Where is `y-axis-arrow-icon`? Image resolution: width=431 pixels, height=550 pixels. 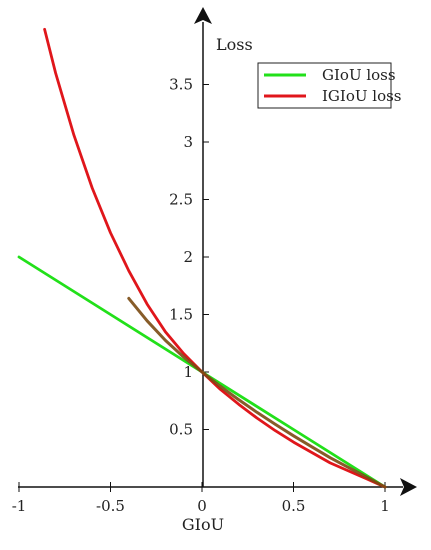 y-axis-arrow-icon is located at coordinates (203, 15).